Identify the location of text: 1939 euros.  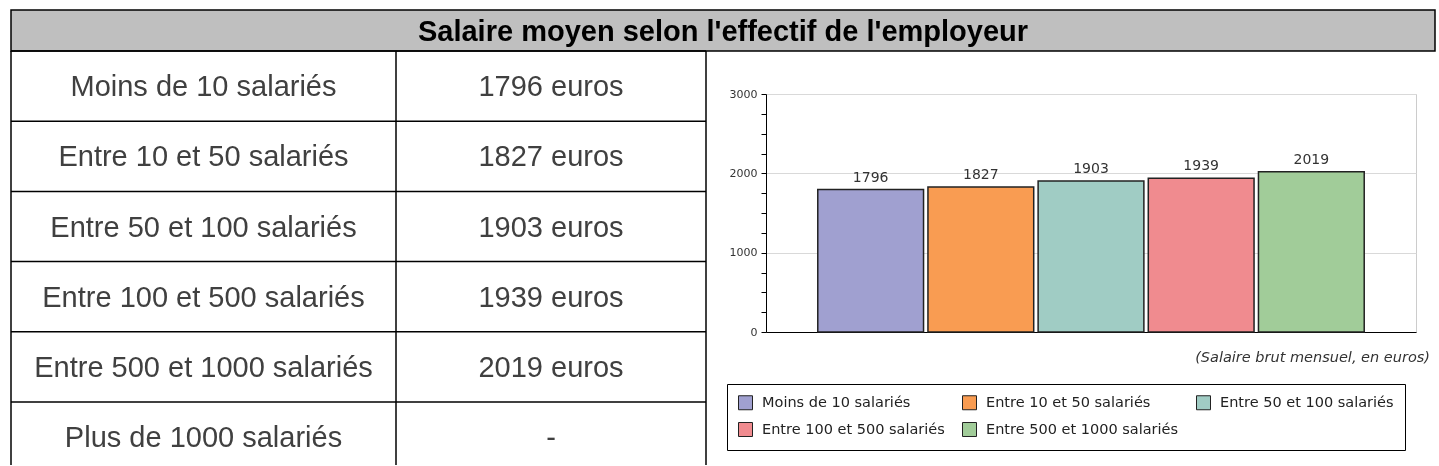
(551, 296).